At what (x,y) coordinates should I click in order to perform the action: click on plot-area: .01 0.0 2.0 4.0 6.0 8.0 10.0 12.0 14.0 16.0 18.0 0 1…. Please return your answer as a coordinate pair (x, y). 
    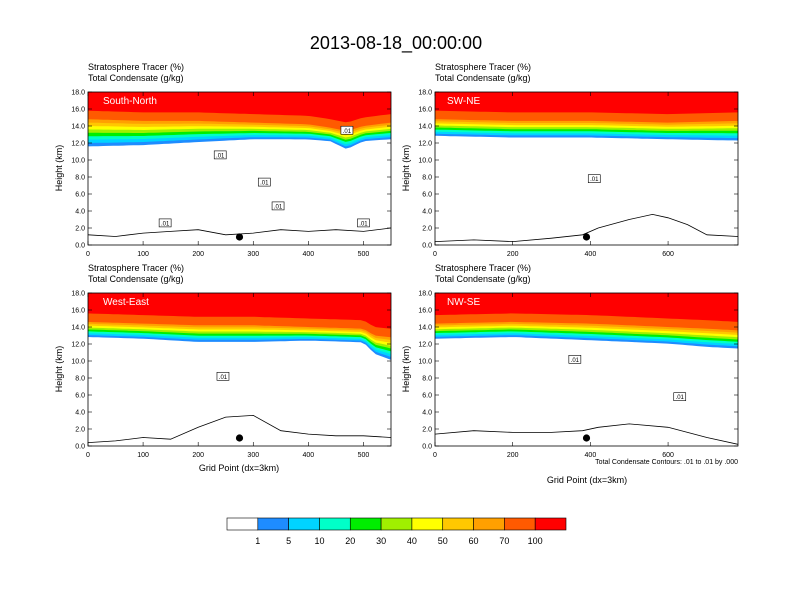
    Looking at the image, I should click on (231, 375).